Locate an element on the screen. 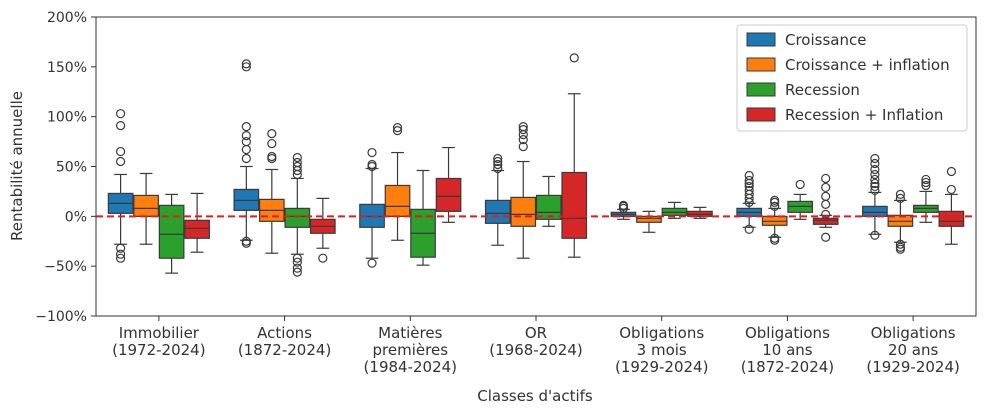 This screenshot has width=985, height=414. y-tick-label: 100% is located at coordinates (67, 118).